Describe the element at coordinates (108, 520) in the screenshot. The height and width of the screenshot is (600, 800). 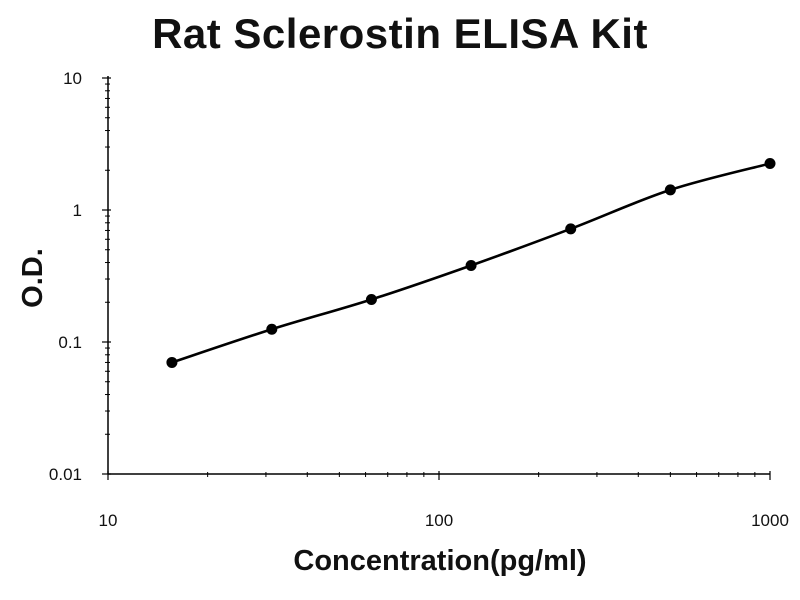
I see `x-tick-label: 10` at that location.